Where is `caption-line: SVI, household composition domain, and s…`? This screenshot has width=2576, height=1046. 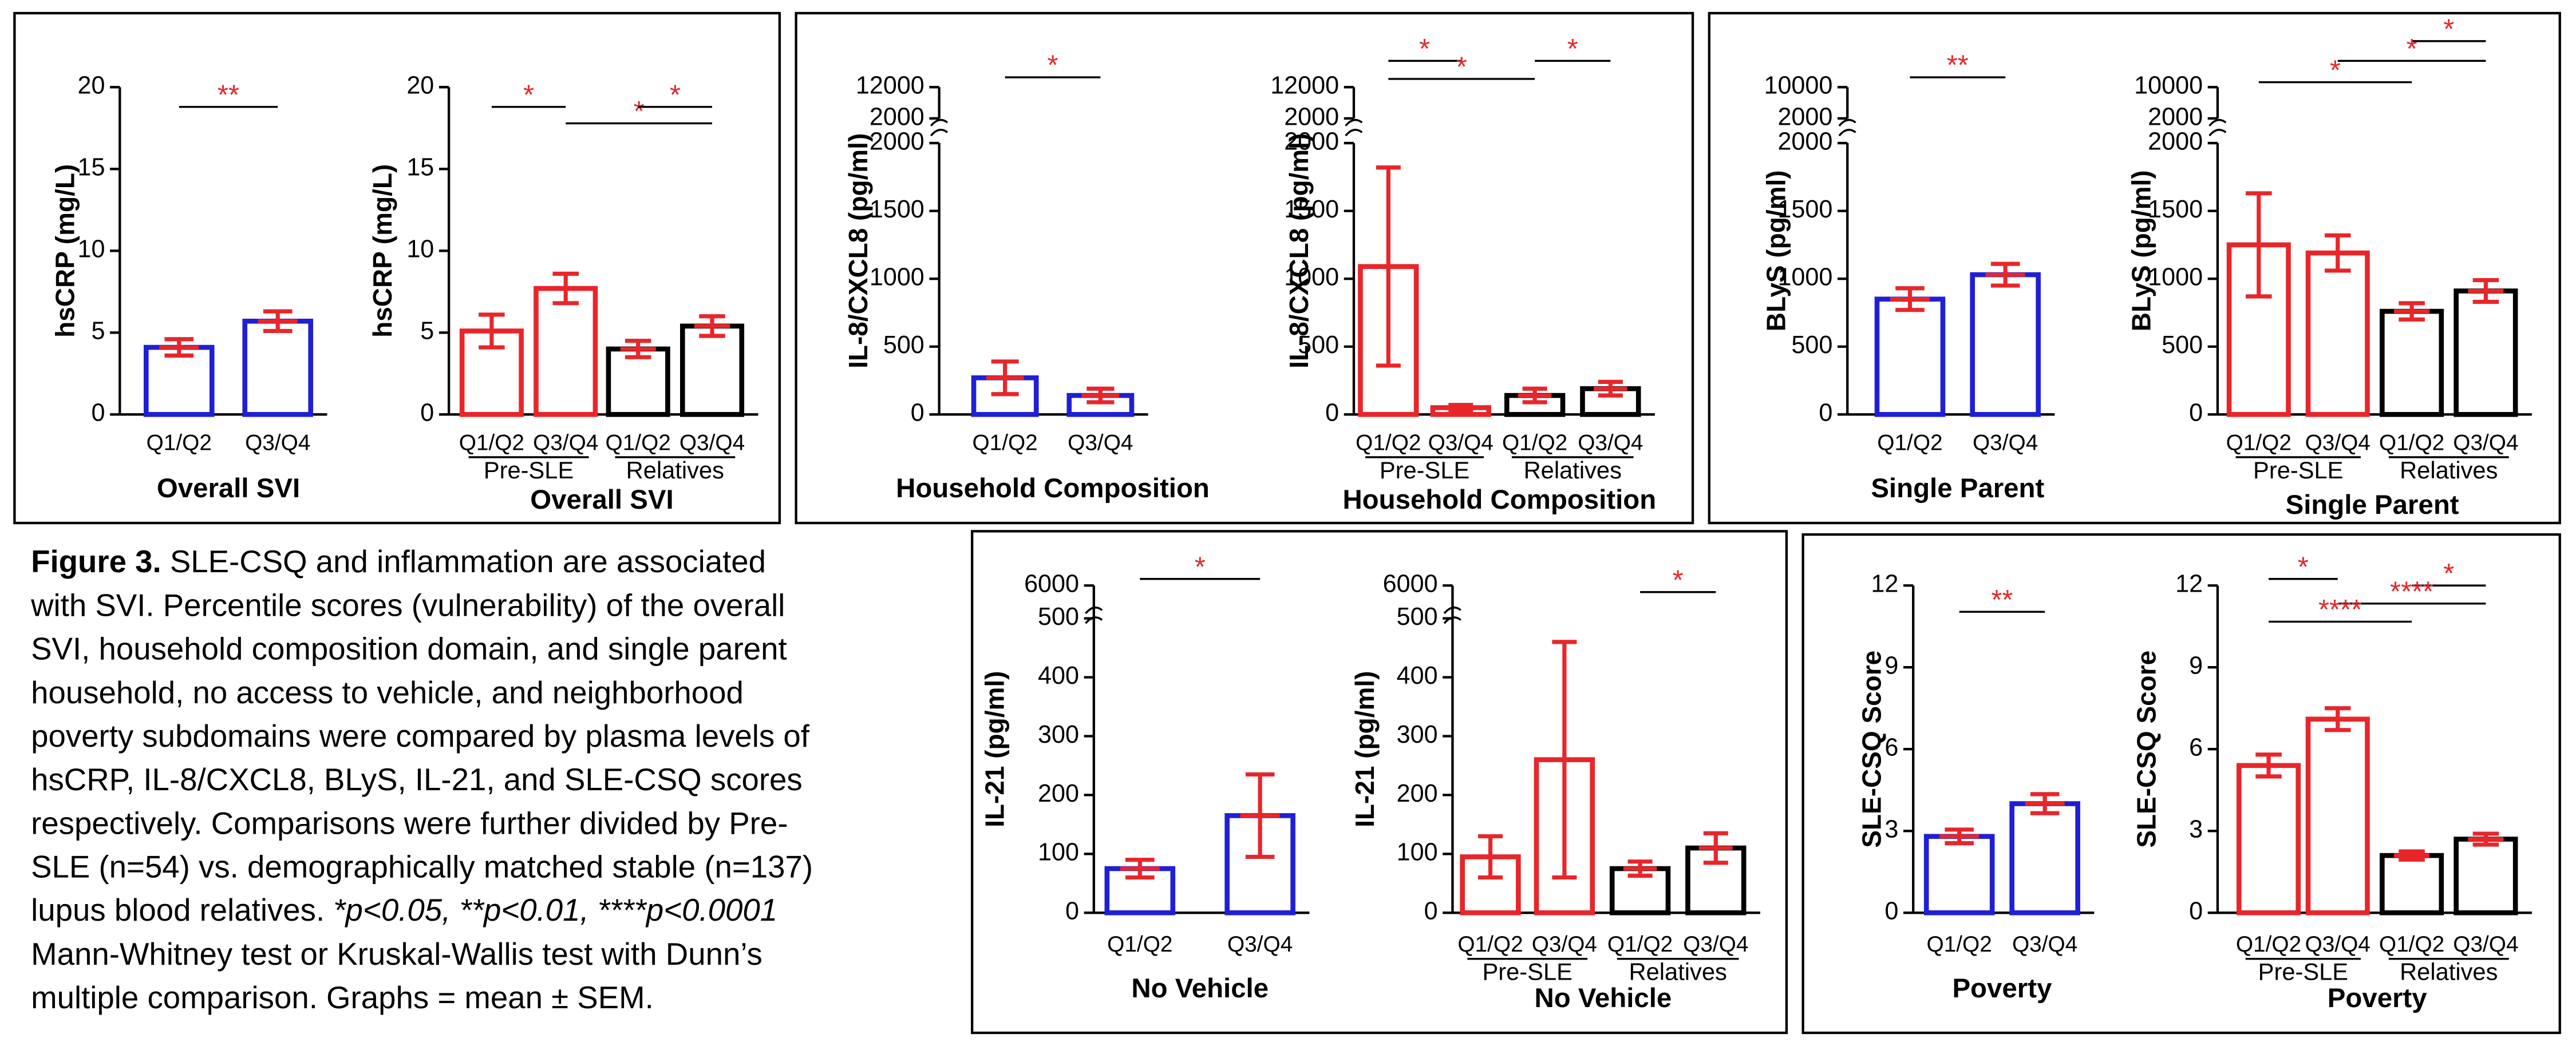
caption-line: SVI, household composition domain, and s… is located at coordinates (409, 649).